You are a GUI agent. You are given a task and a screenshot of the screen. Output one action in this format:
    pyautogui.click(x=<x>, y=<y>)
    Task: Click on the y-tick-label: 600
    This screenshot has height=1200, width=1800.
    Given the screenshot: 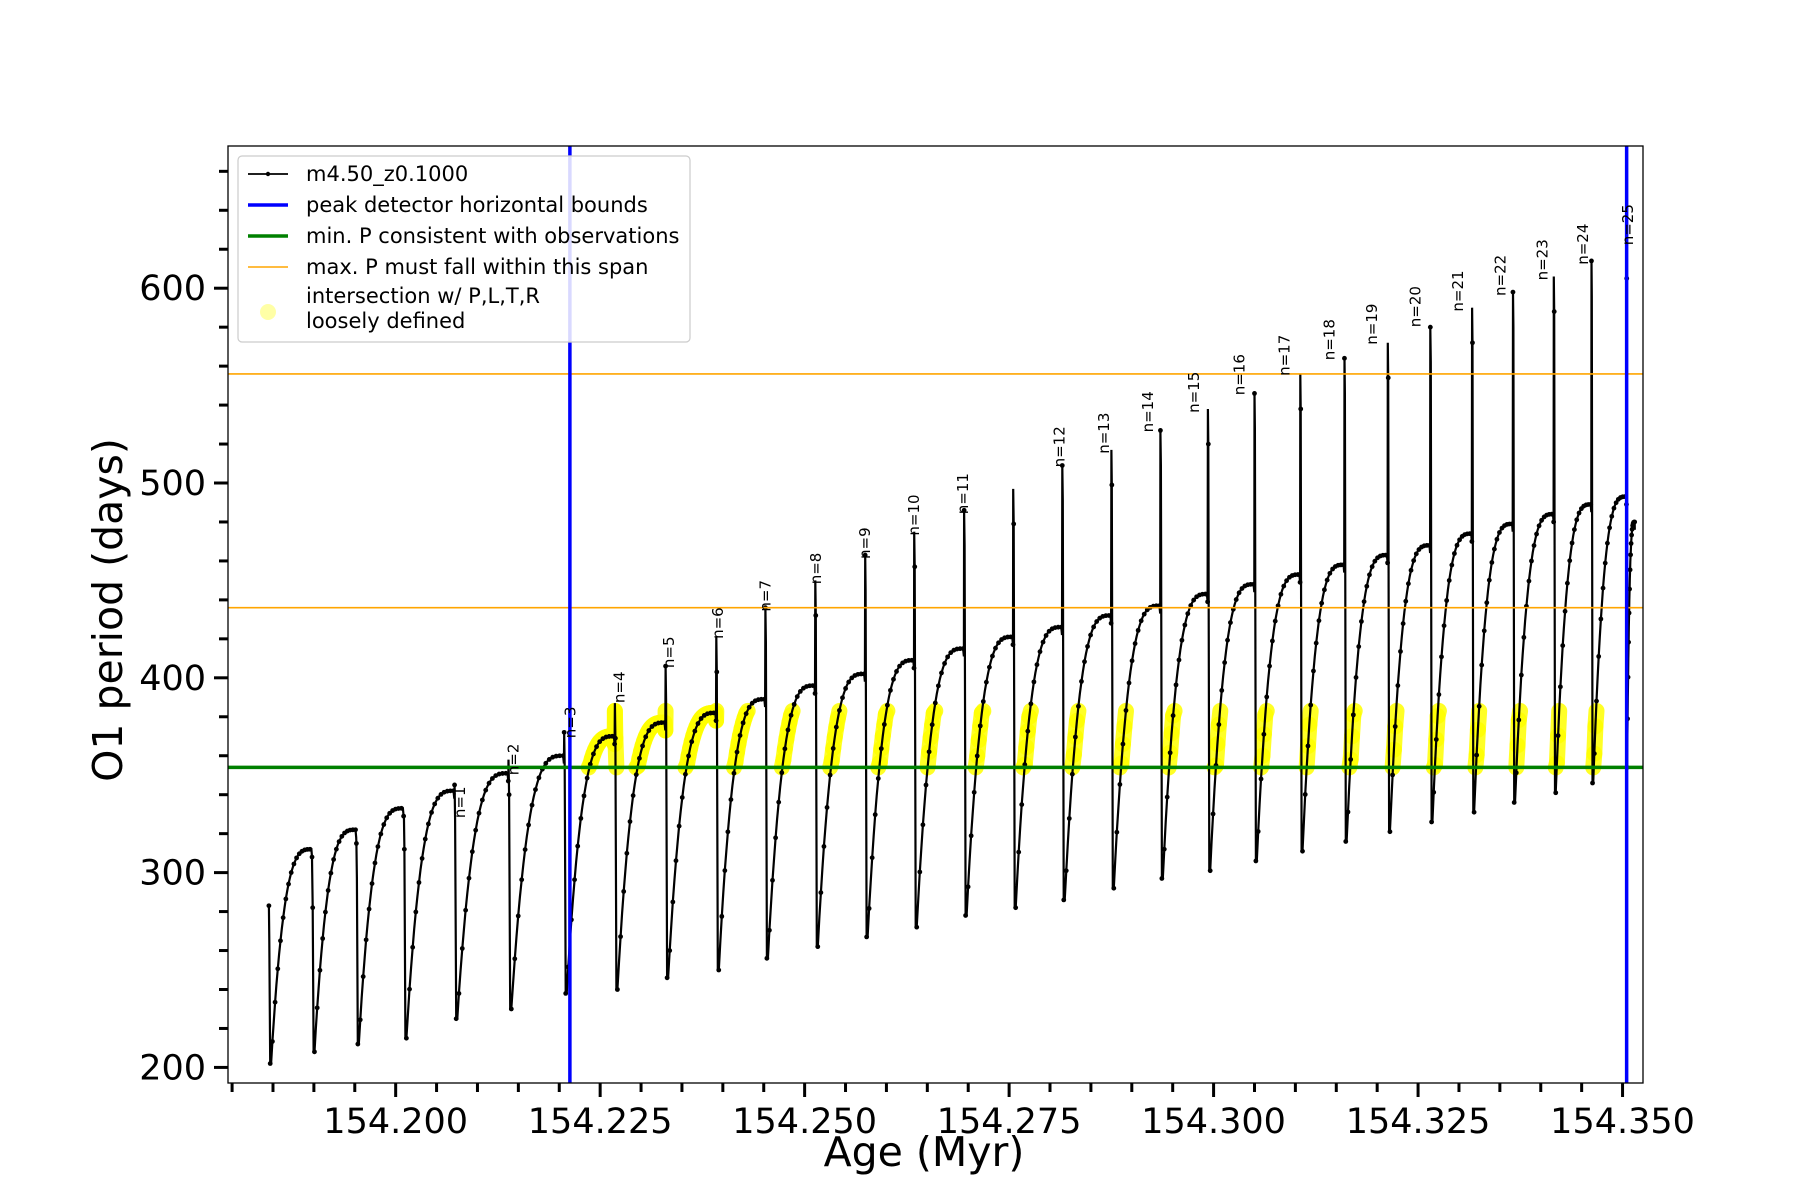 What is the action you would take?
    pyautogui.click(x=172, y=289)
    